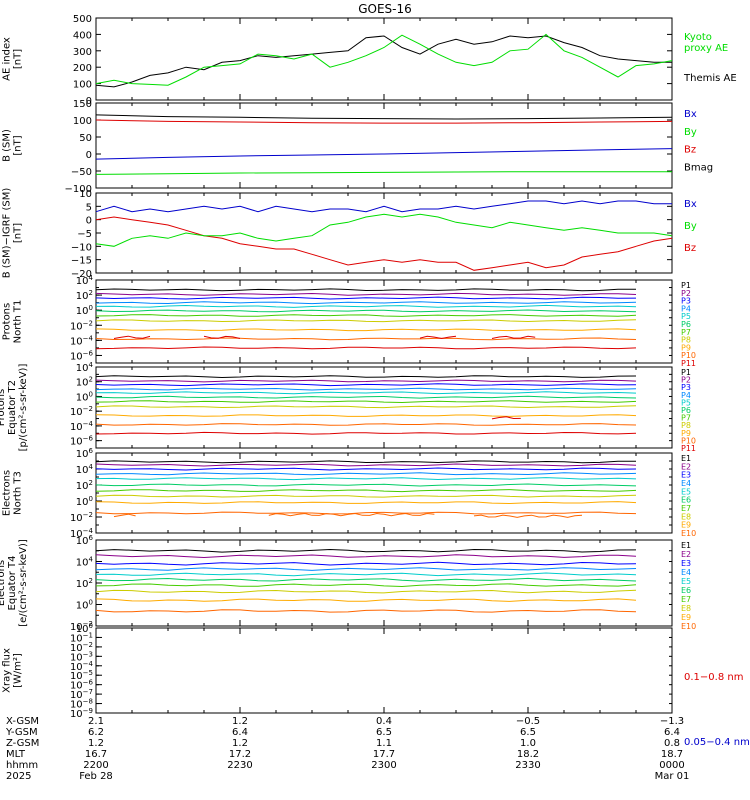 The image size is (750, 800). What do you see at coordinates (85, 138) in the screenshot?
I see `y-tick-label: 50` at bounding box center [85, 138].